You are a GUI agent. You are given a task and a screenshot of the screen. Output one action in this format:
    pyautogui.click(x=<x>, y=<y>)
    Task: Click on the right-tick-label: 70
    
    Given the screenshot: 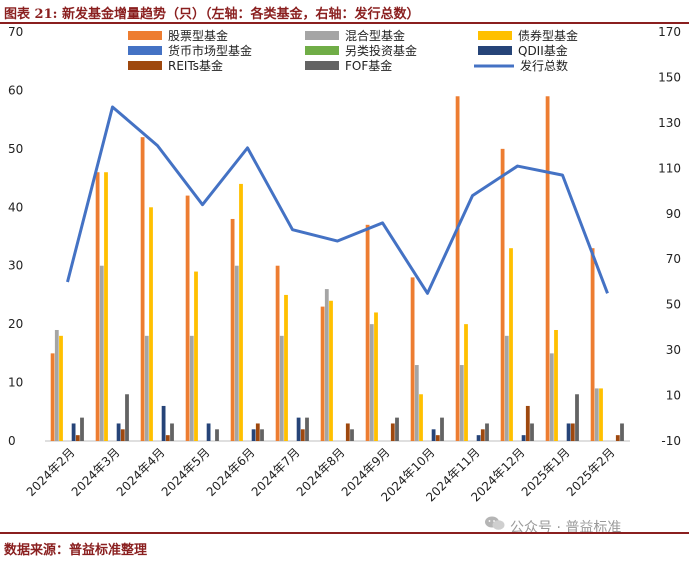 What is the action you would take?
    pyautogui.click(x=673, y=259)
    